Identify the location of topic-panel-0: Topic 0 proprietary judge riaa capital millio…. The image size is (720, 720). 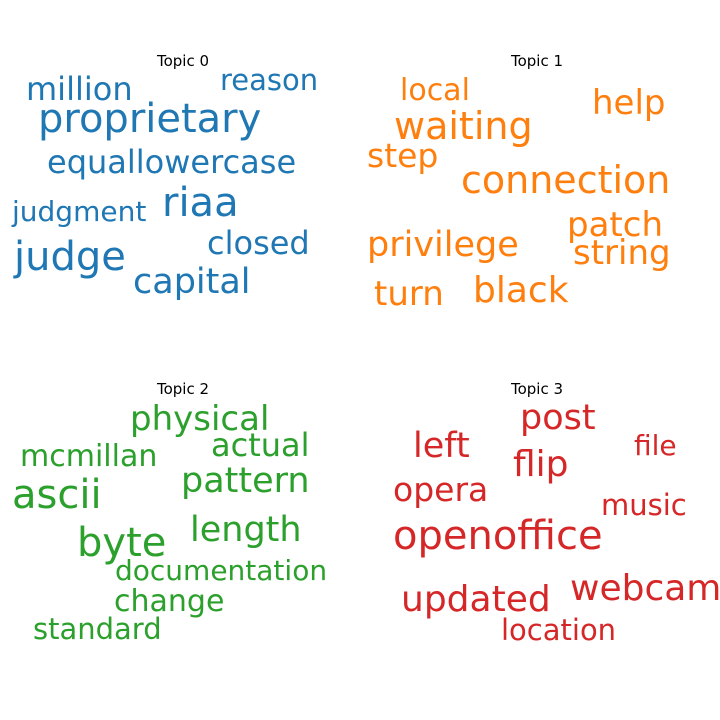
(164, 177).